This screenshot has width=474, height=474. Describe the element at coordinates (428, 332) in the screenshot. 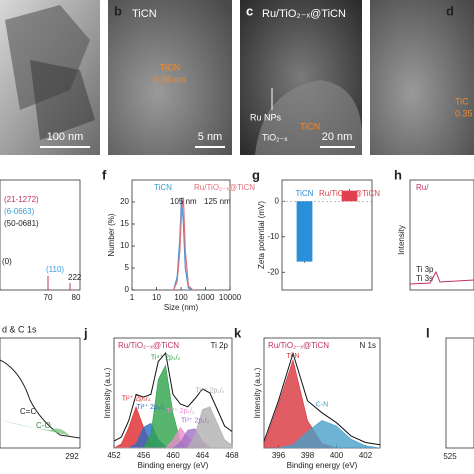

I see `panel-label: l` at that location.